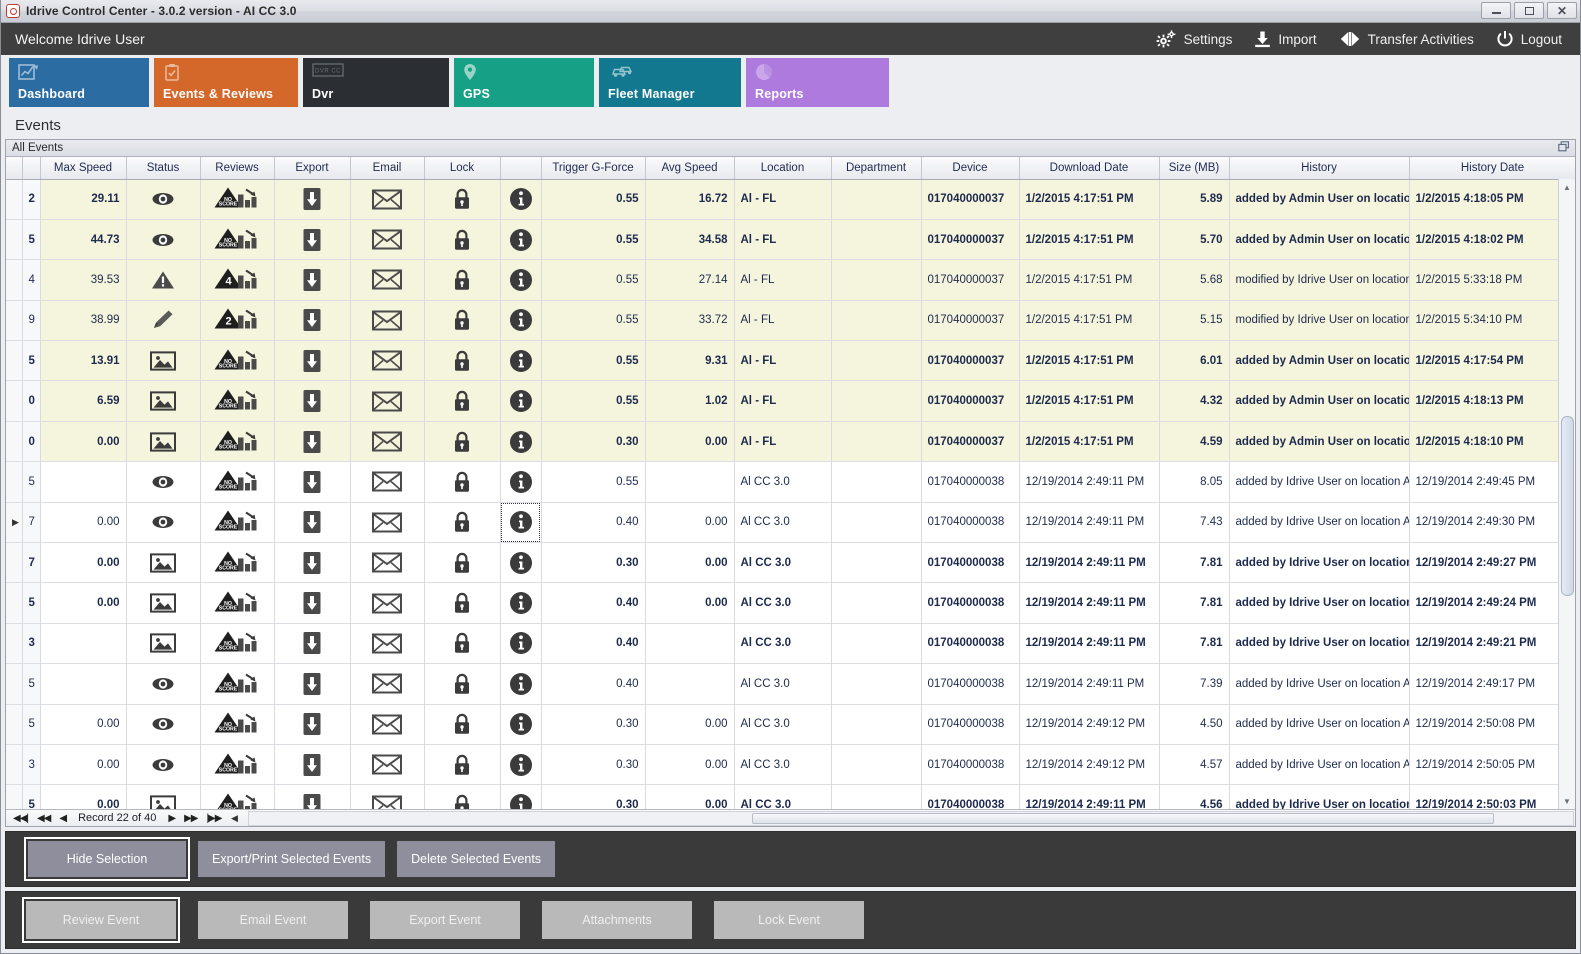 This screenshot has height=954, width=1581. Describe the element at coordinates (163, 321) in the screenshot. I see `cell-status-pencil-icon` at that location.